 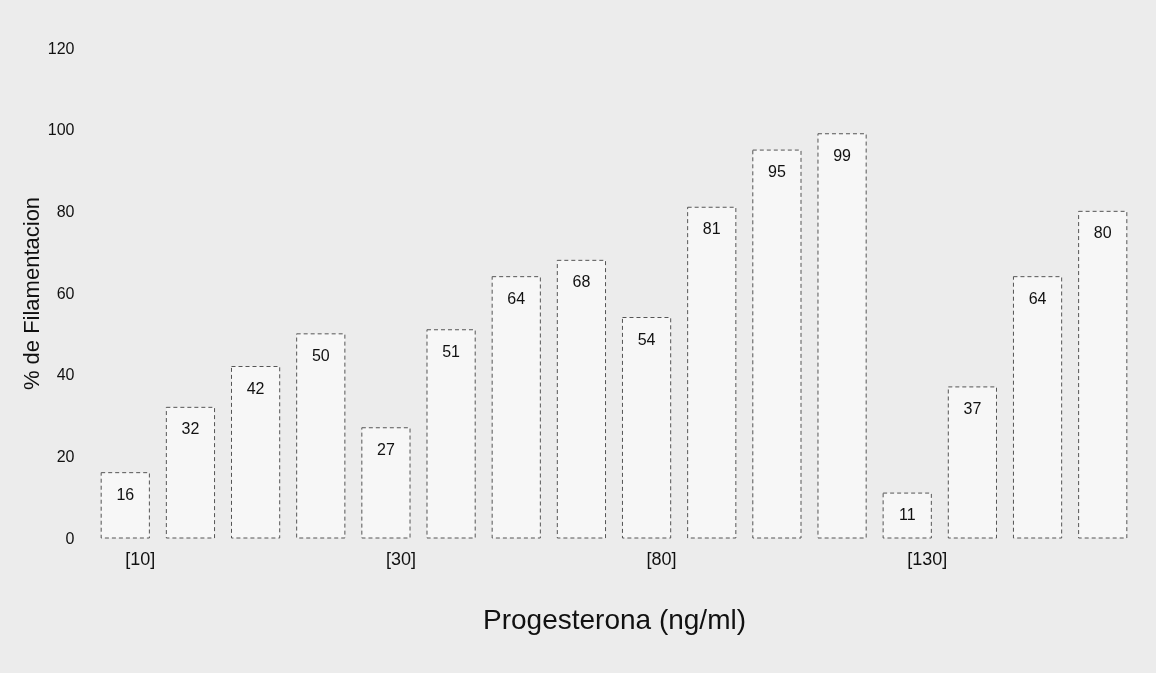 I want to click on y-axis-title: % de Filamentacion, so click(x=31, y=293).